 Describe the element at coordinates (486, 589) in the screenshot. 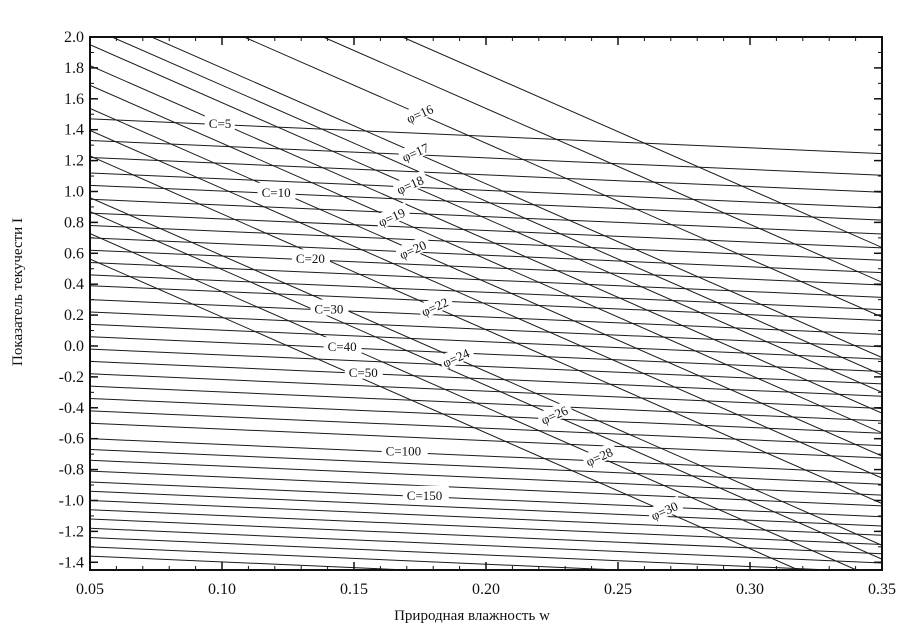

I see `x-tick-label: 0.20` at that location.